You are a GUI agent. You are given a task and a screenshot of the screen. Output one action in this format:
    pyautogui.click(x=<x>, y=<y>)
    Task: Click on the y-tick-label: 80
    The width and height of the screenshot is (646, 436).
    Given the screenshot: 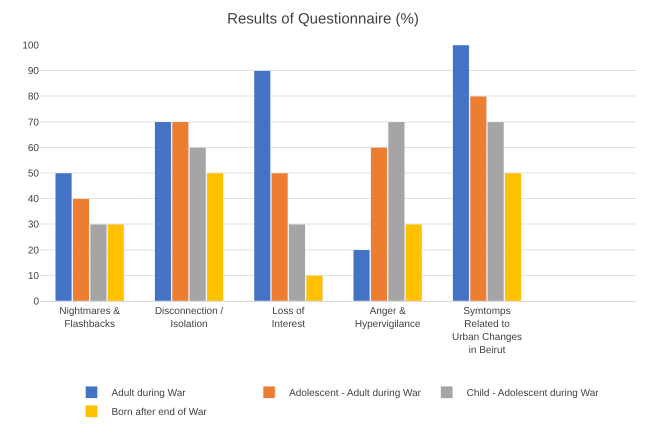 What is the action you would take?
    pyautogui.click(x=34, y=97)
    